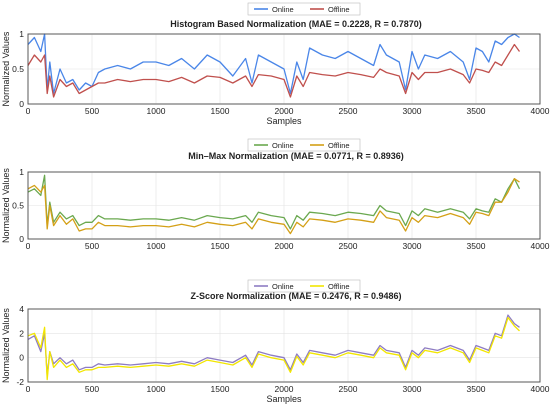 This screenshot has height=413, width=550. I want to click on y-tick-label: -2, so click(20, 382).